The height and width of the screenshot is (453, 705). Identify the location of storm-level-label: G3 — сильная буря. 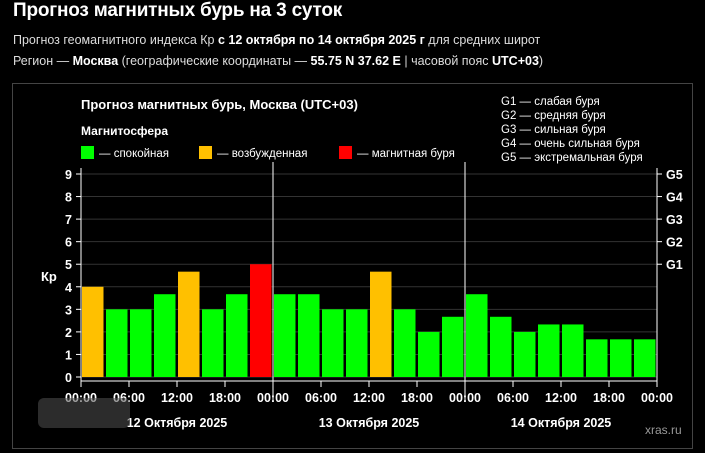
(553, 130).